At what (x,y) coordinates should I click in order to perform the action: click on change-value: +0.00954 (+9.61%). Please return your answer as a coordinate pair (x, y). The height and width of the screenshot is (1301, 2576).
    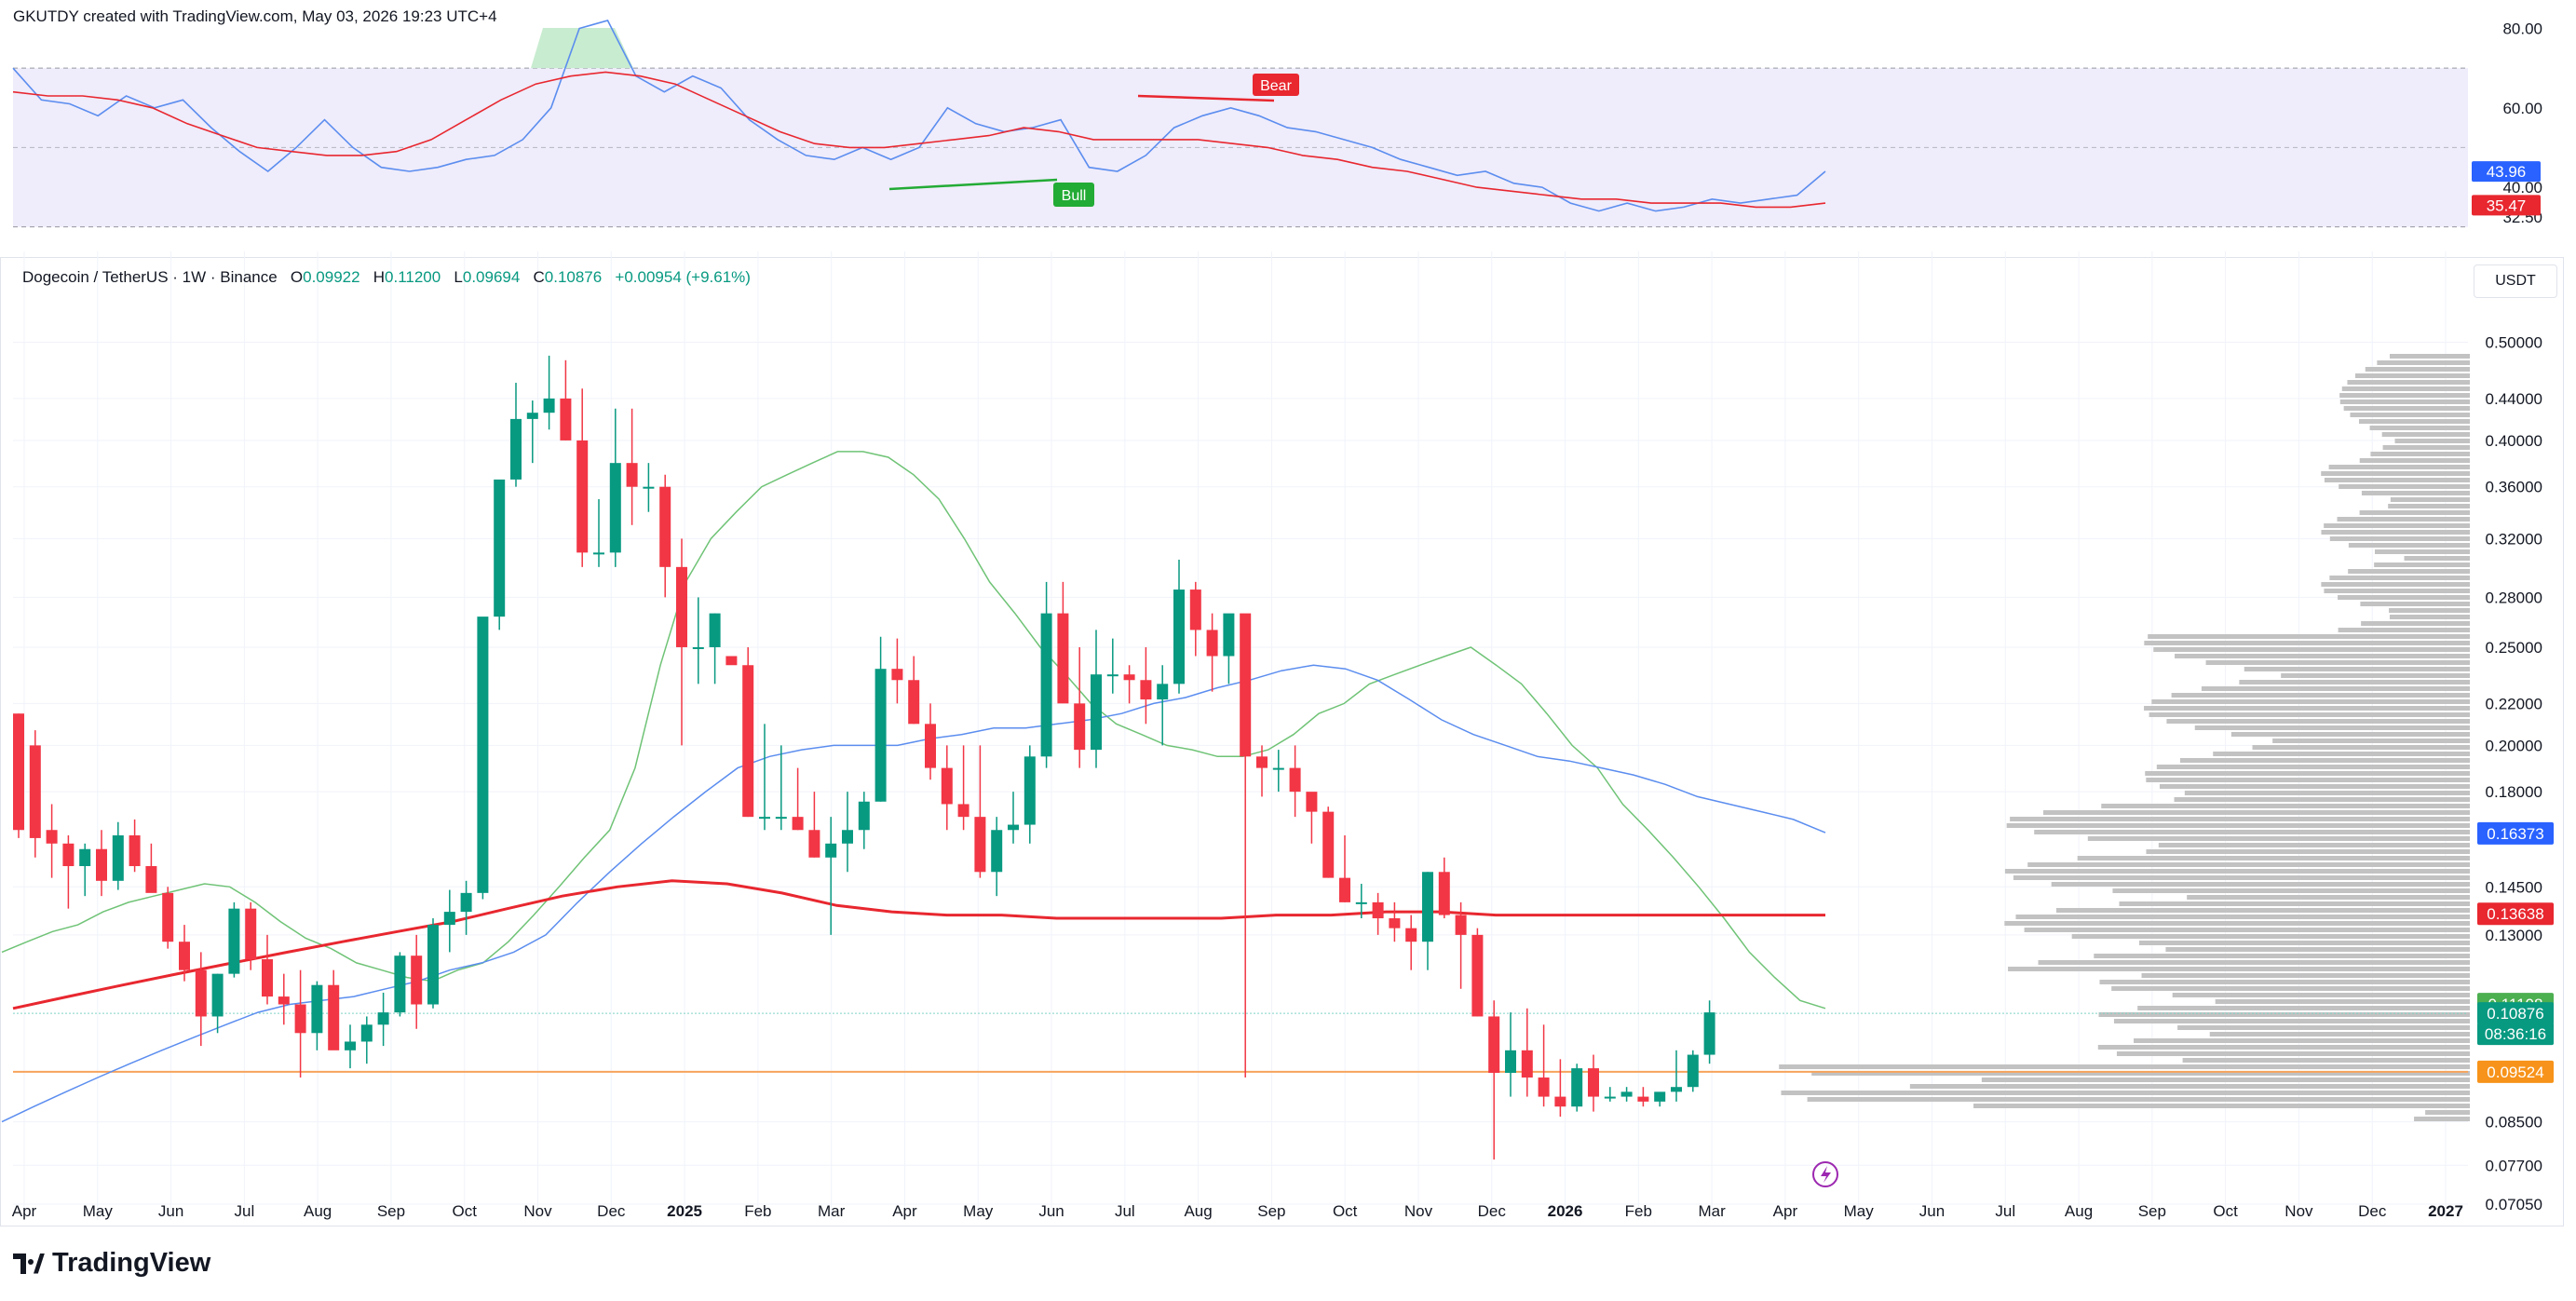
    Looking at the image, I should click on (683, 277).